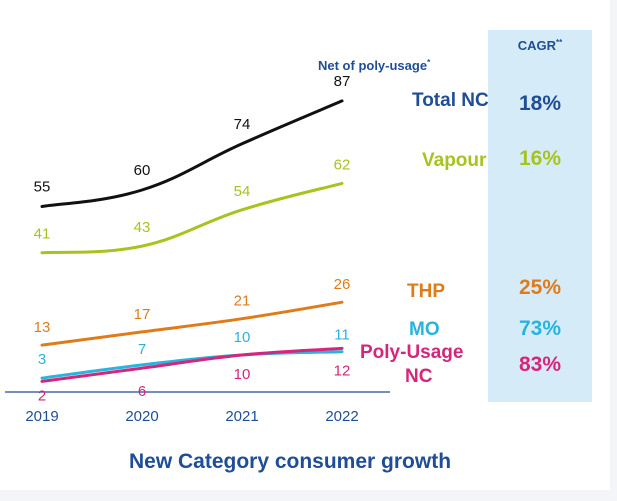 This screenshot has width=617, height=501. Describe the element at coordinates (242, 374) in the screenshot. I see `data-label-poly-usage-nc-2021: 10` at that location.